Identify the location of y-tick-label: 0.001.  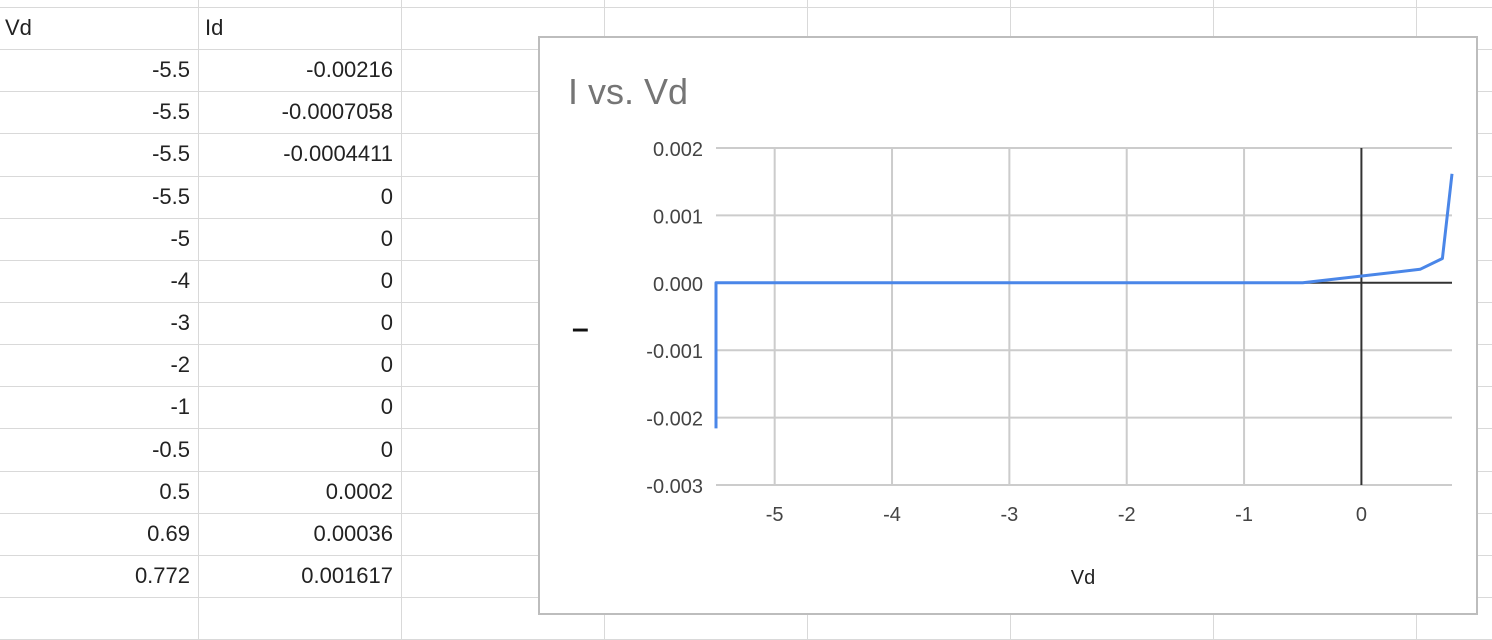
(678, 217).